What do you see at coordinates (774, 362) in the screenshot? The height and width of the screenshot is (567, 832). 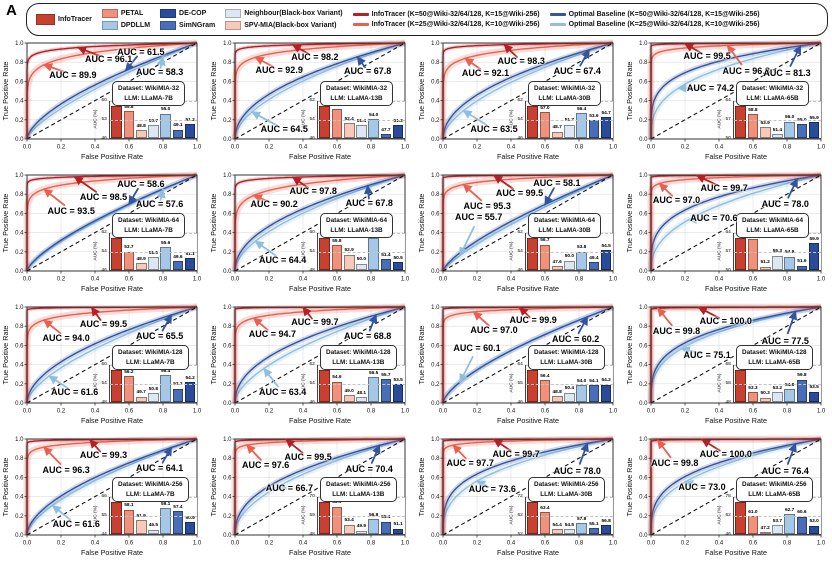 I see `llm-label: LLM: LLaMA-65B` at bounding box center [774, 362].